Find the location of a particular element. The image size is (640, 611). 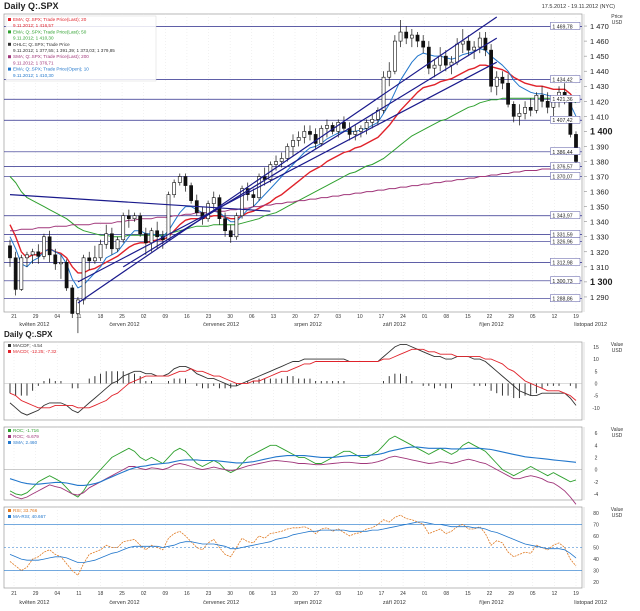

month-label: červen 2012 is located at coordinates (124, 325).